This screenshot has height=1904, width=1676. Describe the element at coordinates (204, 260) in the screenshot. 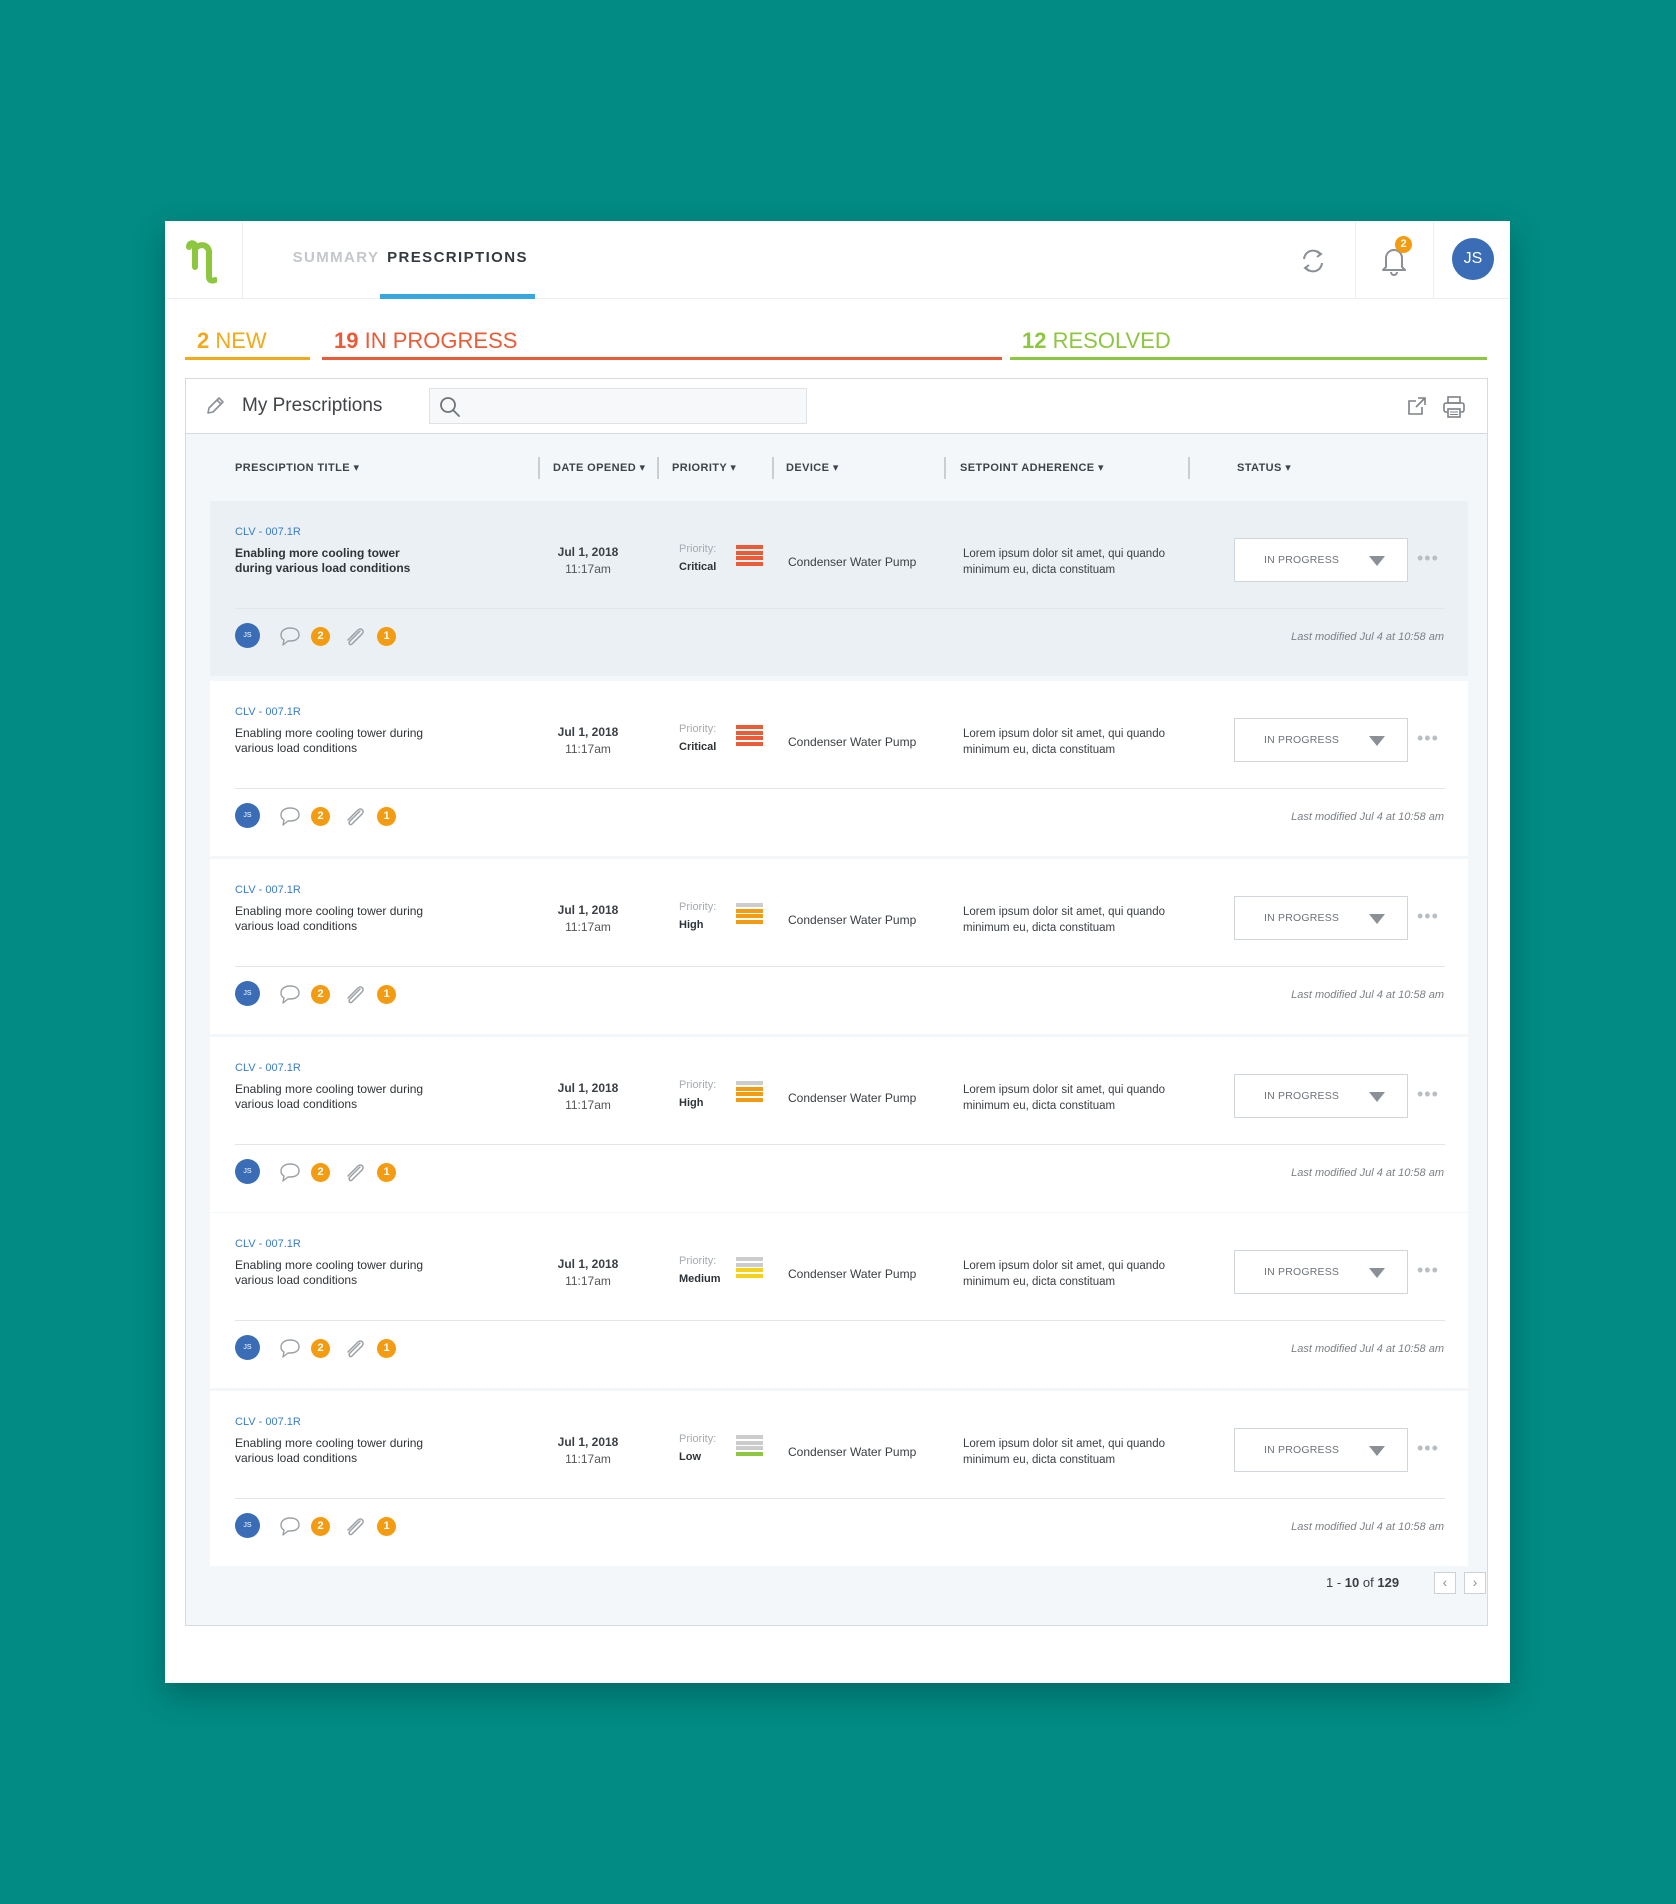

I see `app-logo` at that location.